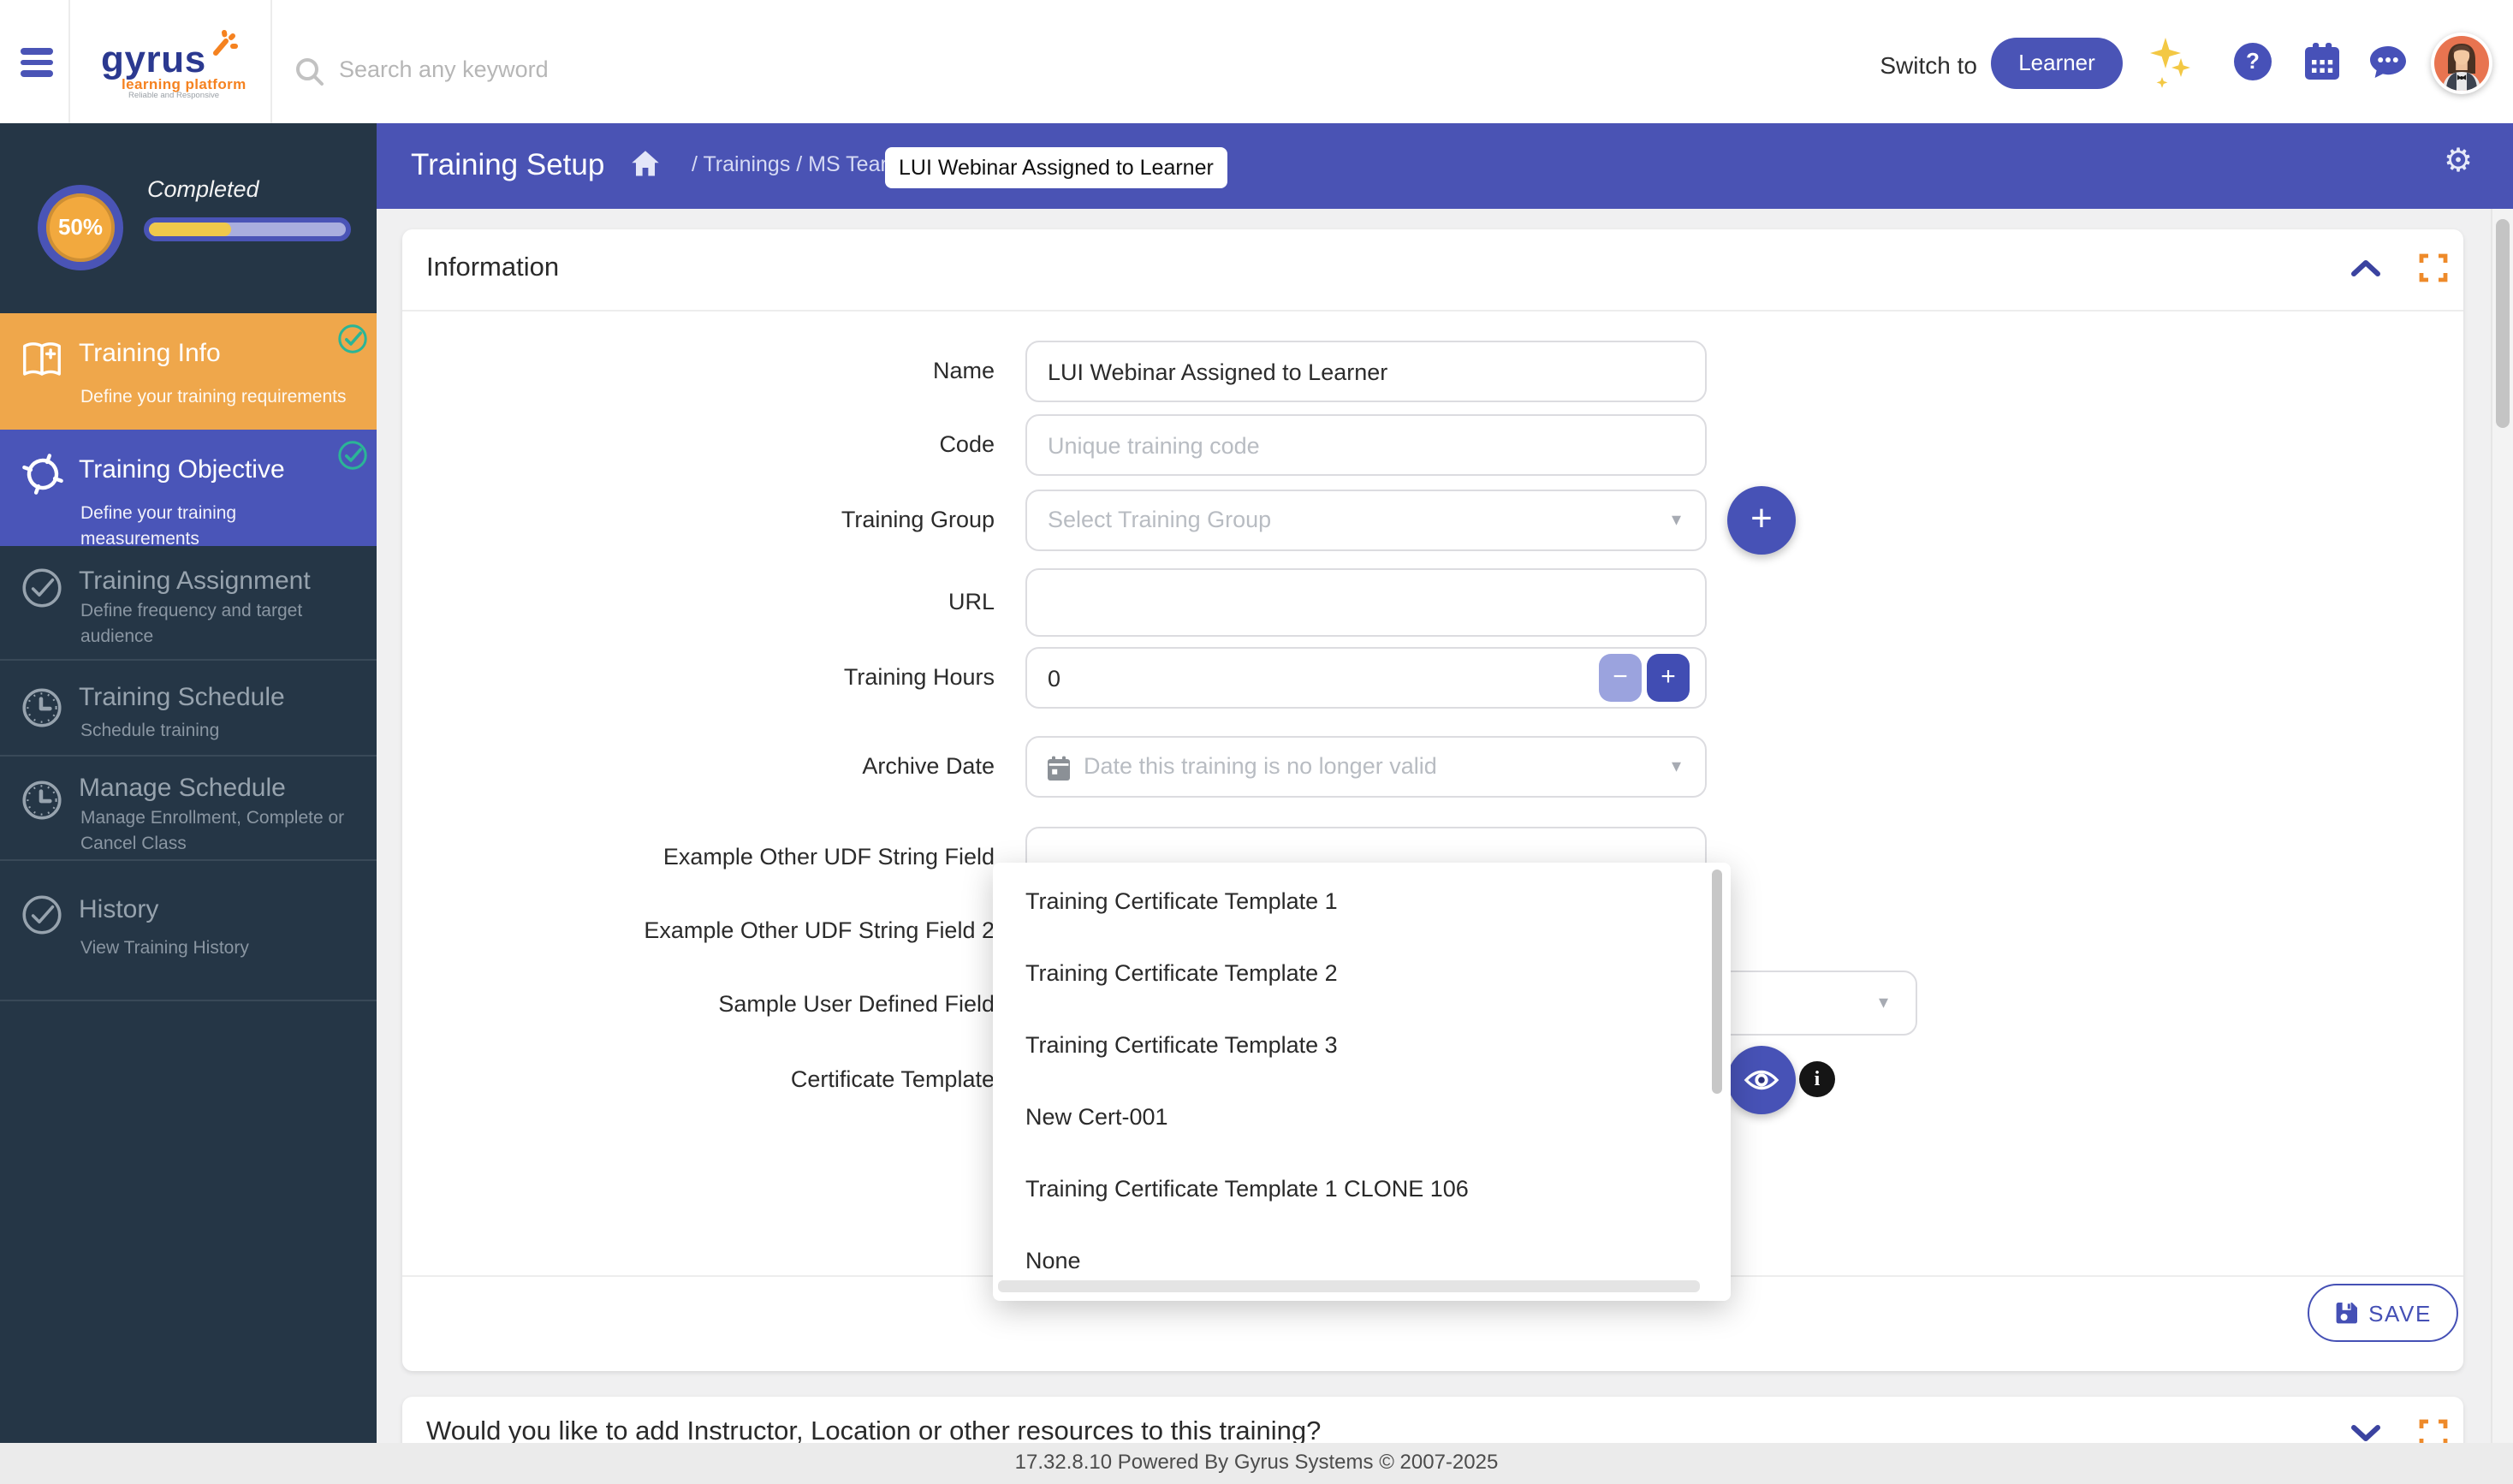 Image resolution: width=2513 pixels, height=1484 pixels. Describe the element at coordinates (1817, 1079) in the screenshot. I see `info-icon: i` at that location.